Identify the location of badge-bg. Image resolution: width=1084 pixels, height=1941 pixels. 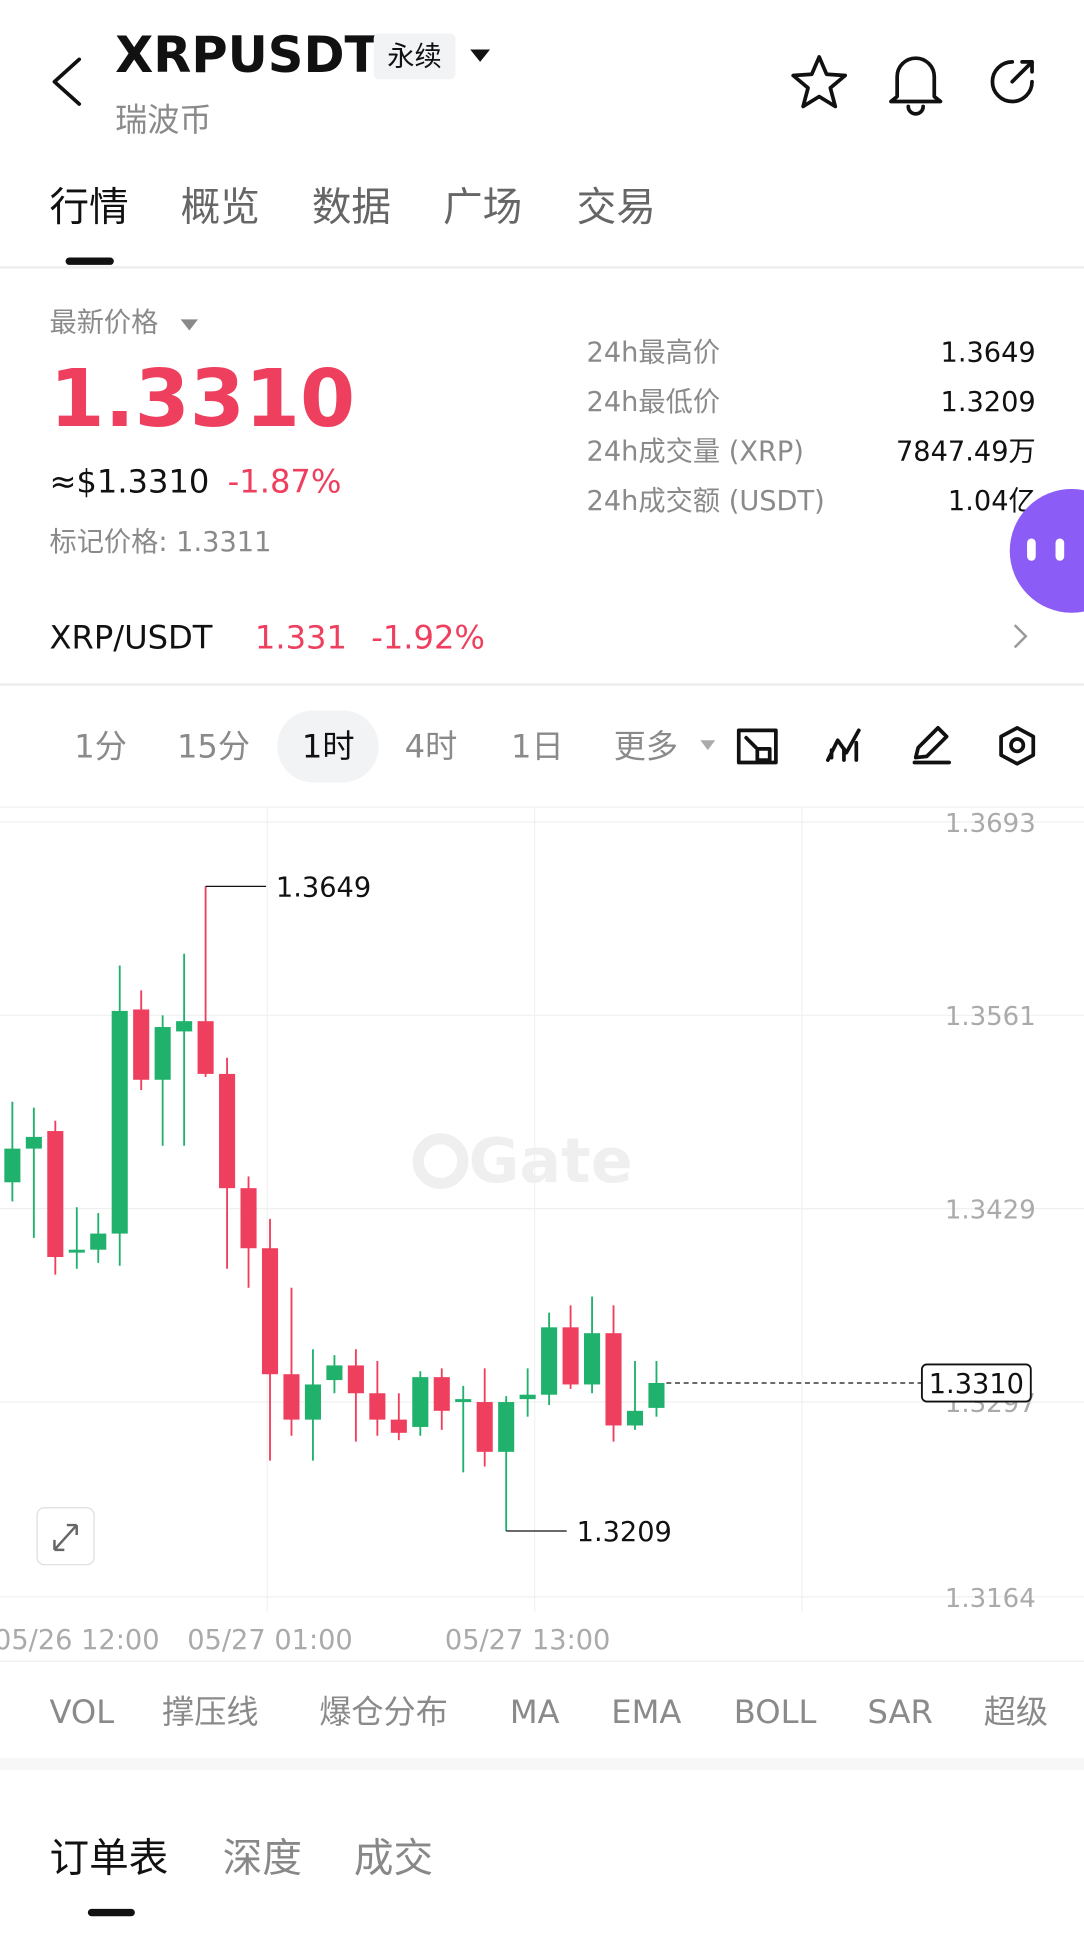
(414, 56).